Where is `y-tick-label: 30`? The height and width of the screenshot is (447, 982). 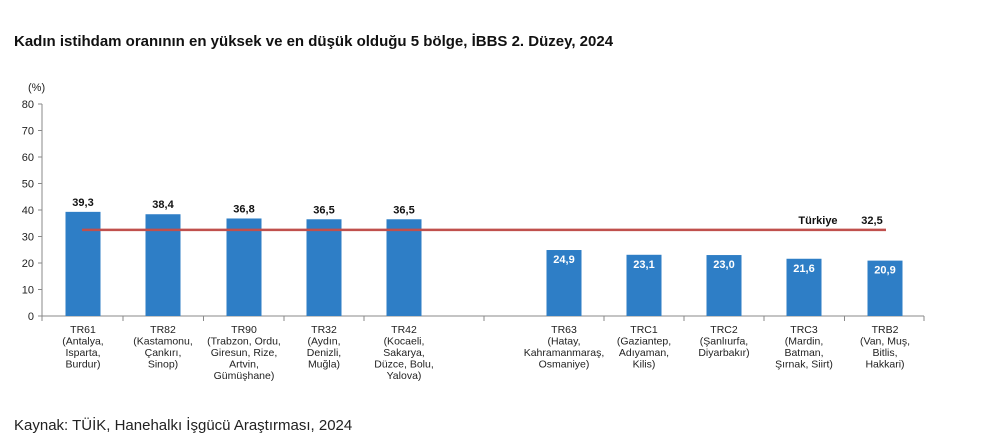
y-tick-label: 30 is located at coordinates (28, 238).